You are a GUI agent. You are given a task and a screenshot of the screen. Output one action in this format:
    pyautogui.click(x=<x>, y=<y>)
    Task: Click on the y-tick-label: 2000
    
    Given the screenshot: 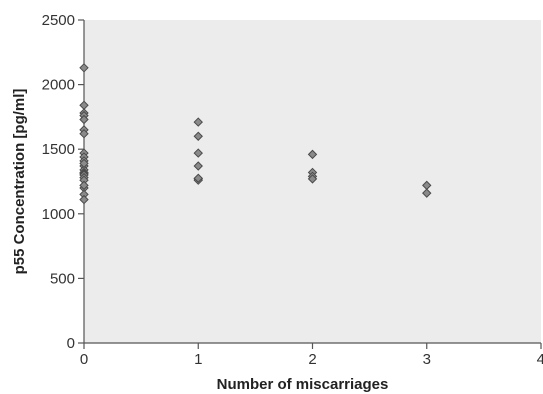 What is the action you would take?
    pyautogui.click(x=58, y=85)
    